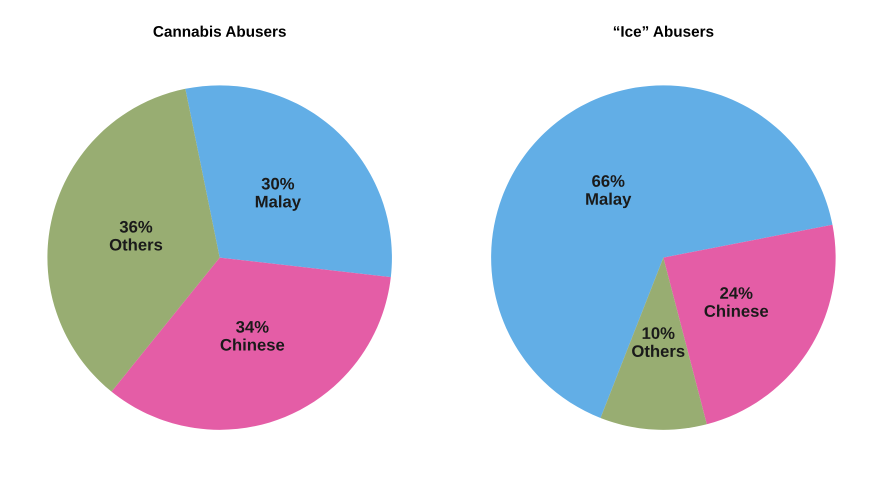 The width and height of the screenshot is (870, 477). Describe the element at coordinates (220, 31) in the screenshot. I see `chart-title: Cannabis Abusers` at that location.